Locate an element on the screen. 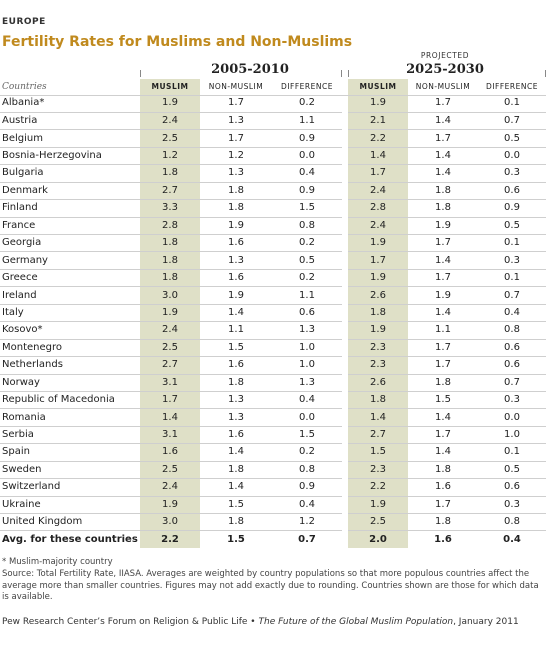  country-cell: Bulgaria is located at coordinates (70, 173).